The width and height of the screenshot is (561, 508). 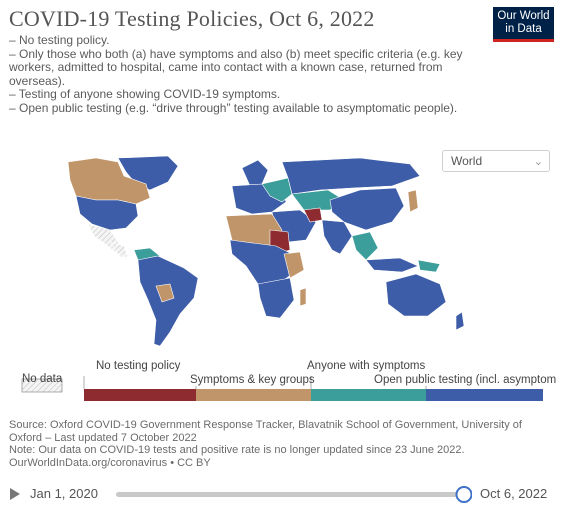 What do you see at coordinates (366, 366) in the screenshot?
I see `legend-label-anyone-with-symptoms: Anyone with symptoms` at bounding box center [366, 366].